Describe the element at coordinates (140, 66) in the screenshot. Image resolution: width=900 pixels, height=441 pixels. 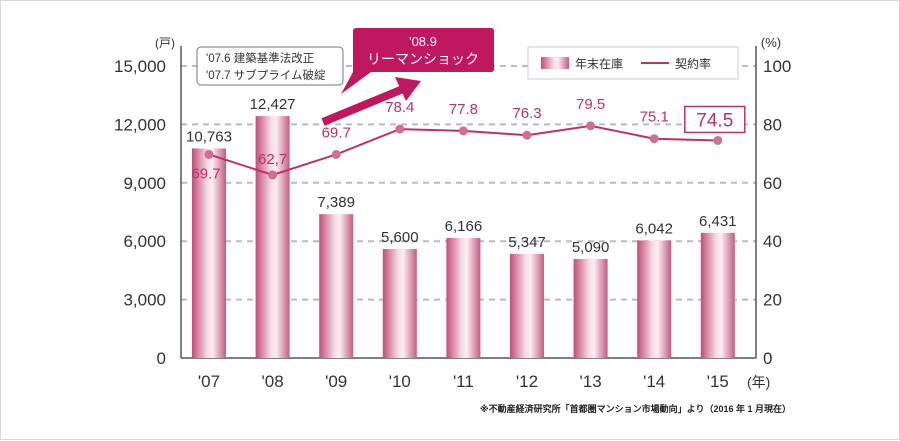
I see `left-tick-label: 15,000` at that location.